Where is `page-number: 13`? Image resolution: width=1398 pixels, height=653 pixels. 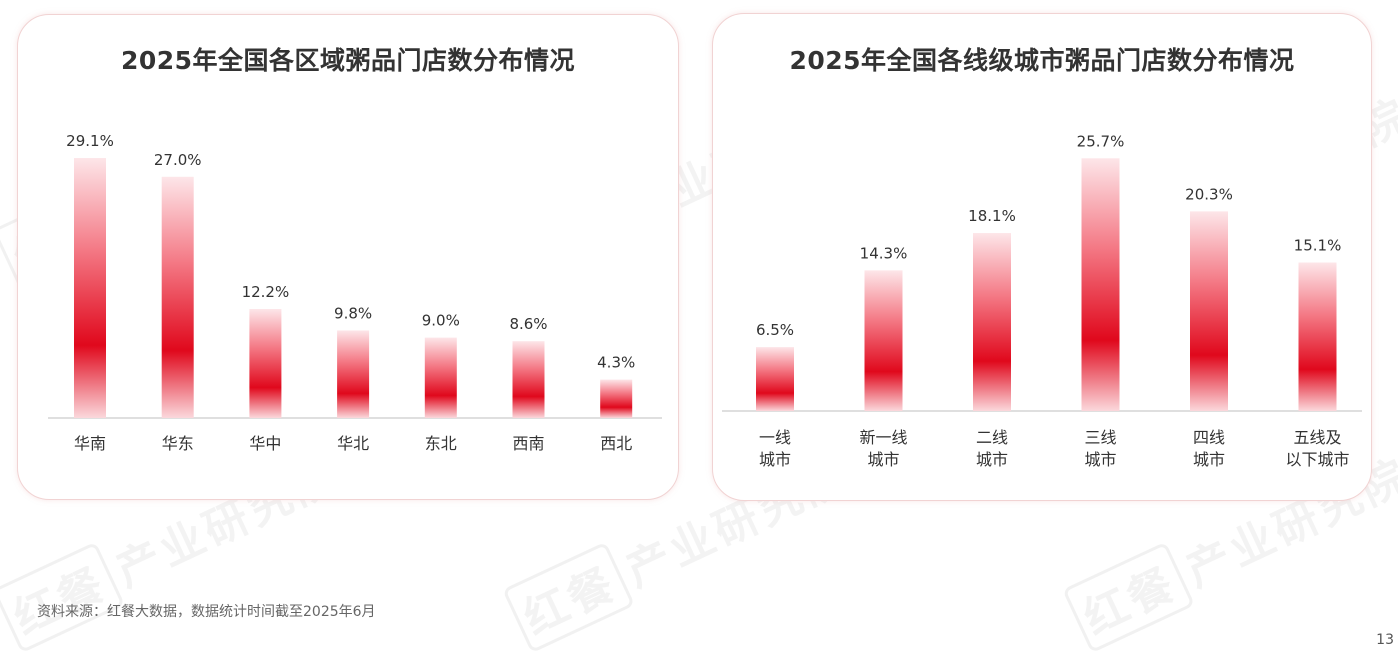 page-number: 13 is located at coordinates (1385, 640).